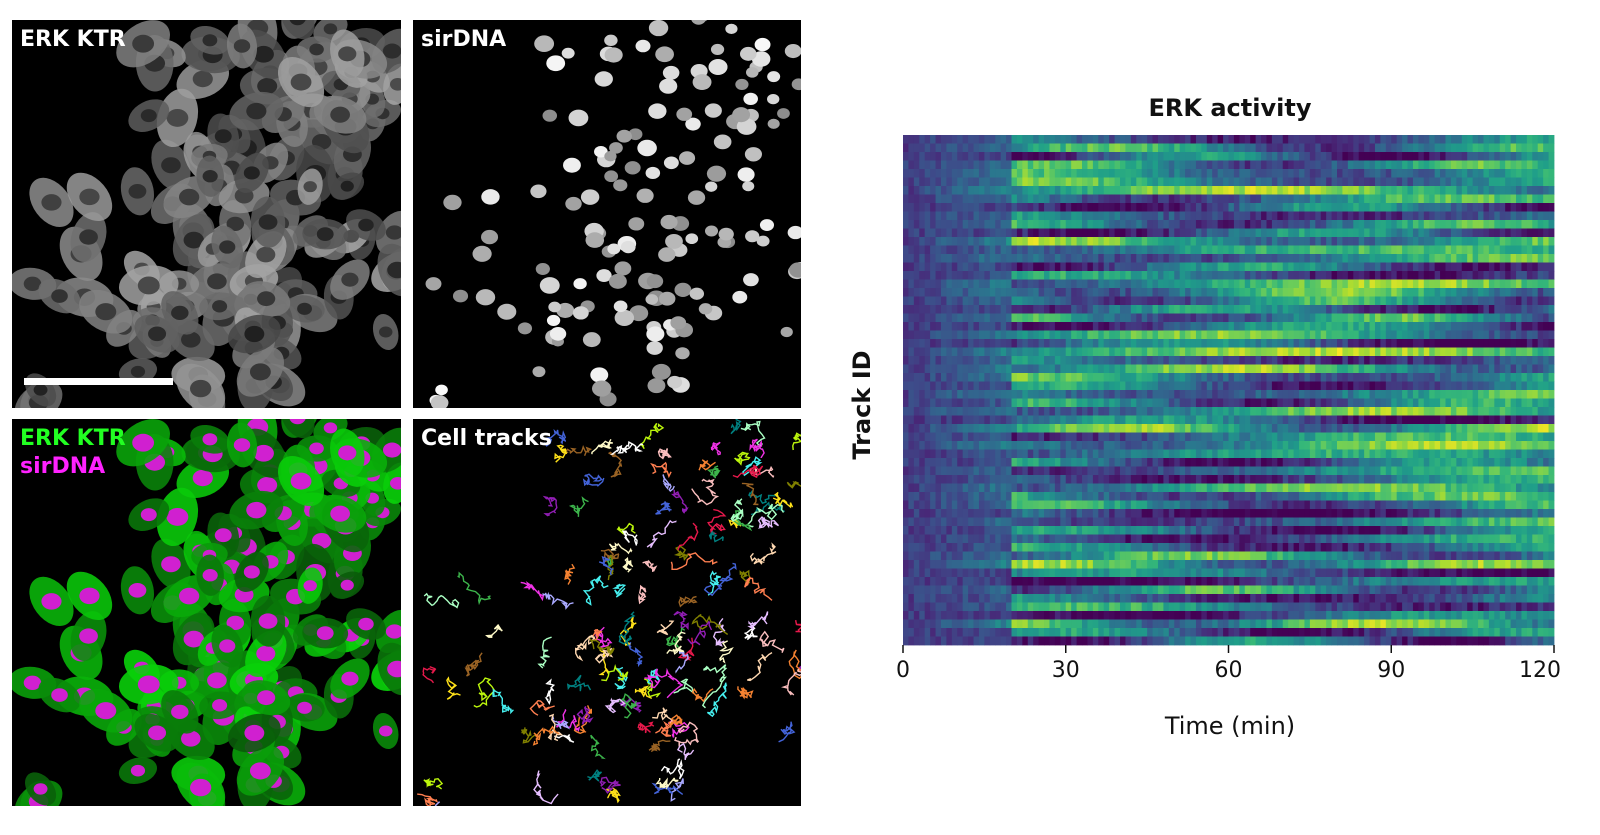 The height and width of the screenshot is (835, 1600). What do you see at coordinates (206, 214) in the screenshot?
I see `erk-ktr-image` at bounding box center [206, 214].